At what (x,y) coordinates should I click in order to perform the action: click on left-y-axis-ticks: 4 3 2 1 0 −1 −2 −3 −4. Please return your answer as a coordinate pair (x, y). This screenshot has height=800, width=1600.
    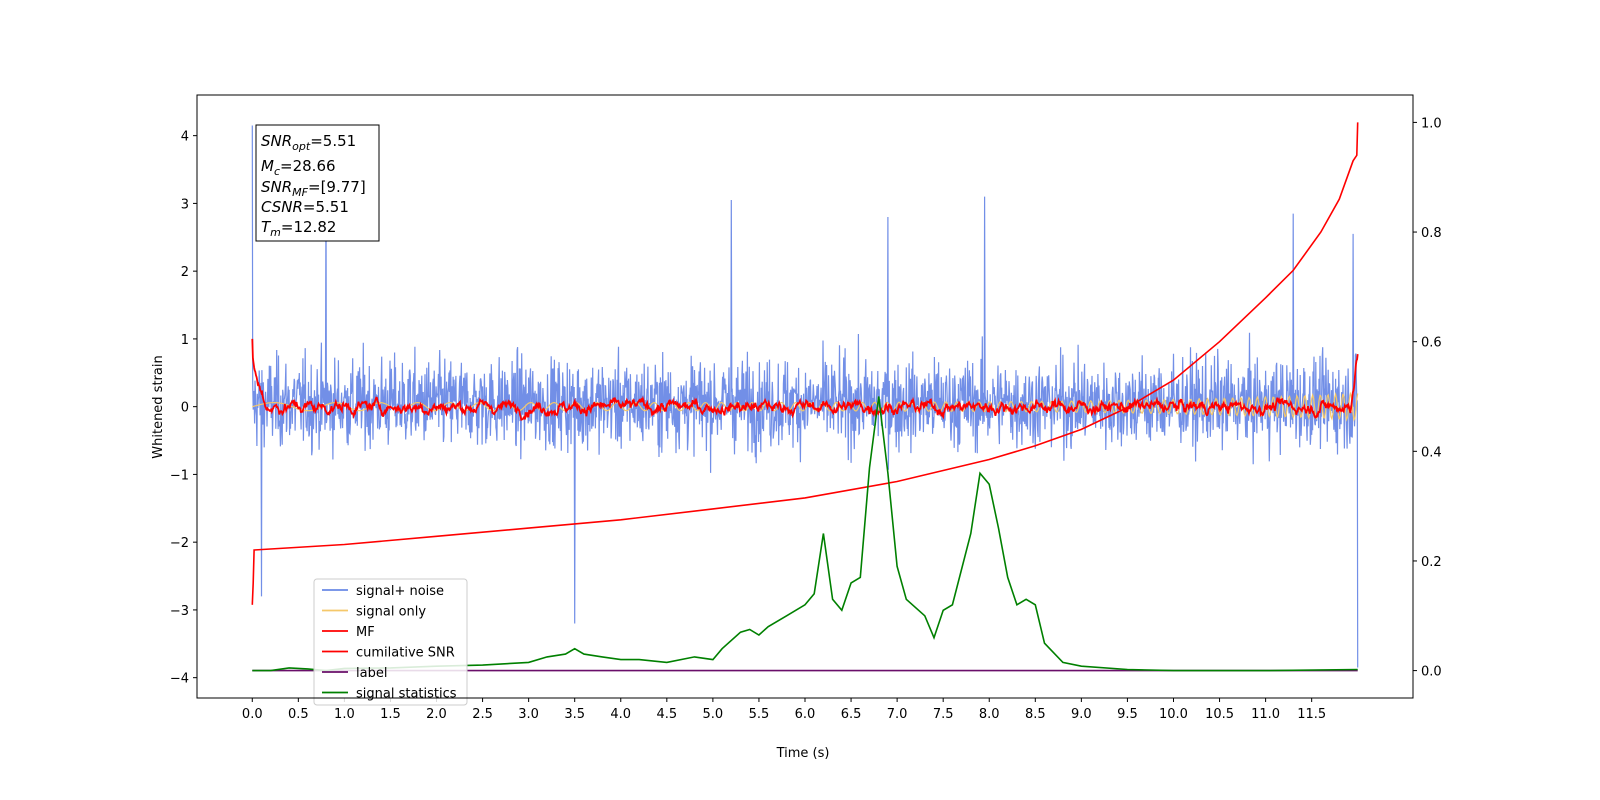
    Looking at the image, I should click on (183, 408).